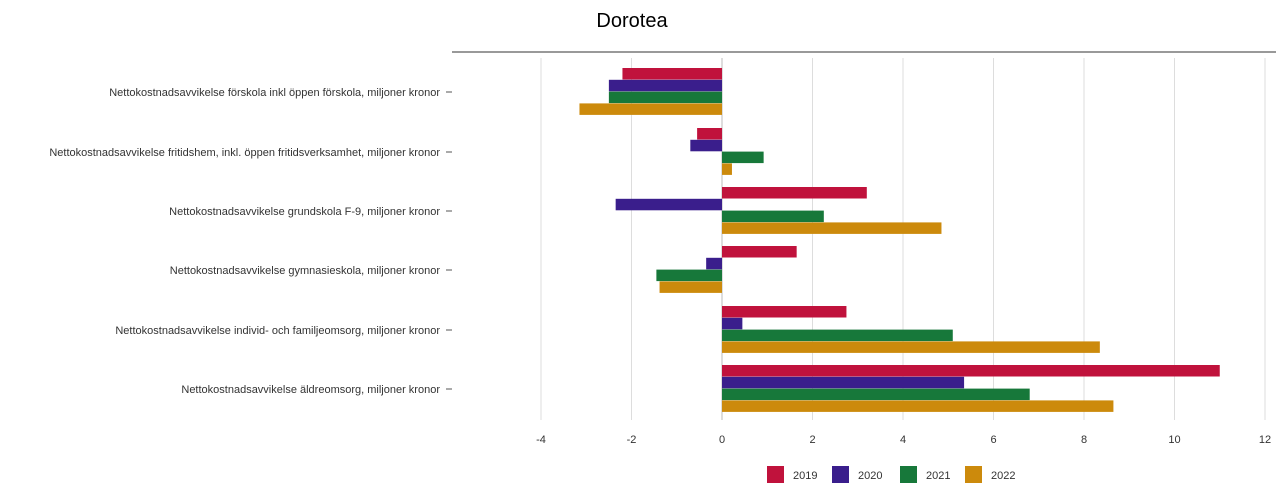 This screenshot has height=485, width=1276. I want to click on chart-title: Dorotea, so click(632, 21).